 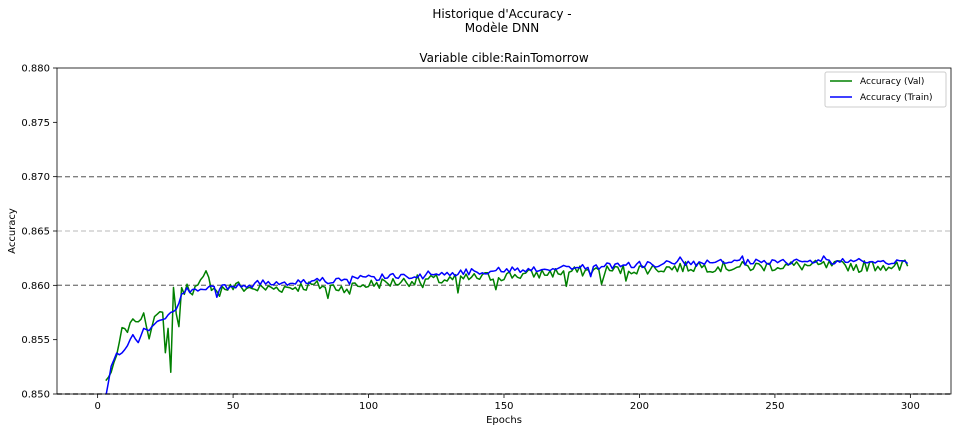 What do you see at coordinates (35, 123) in the screenshot?
I see `y-tick-label: 0.875` at bounding box center [35, 123].